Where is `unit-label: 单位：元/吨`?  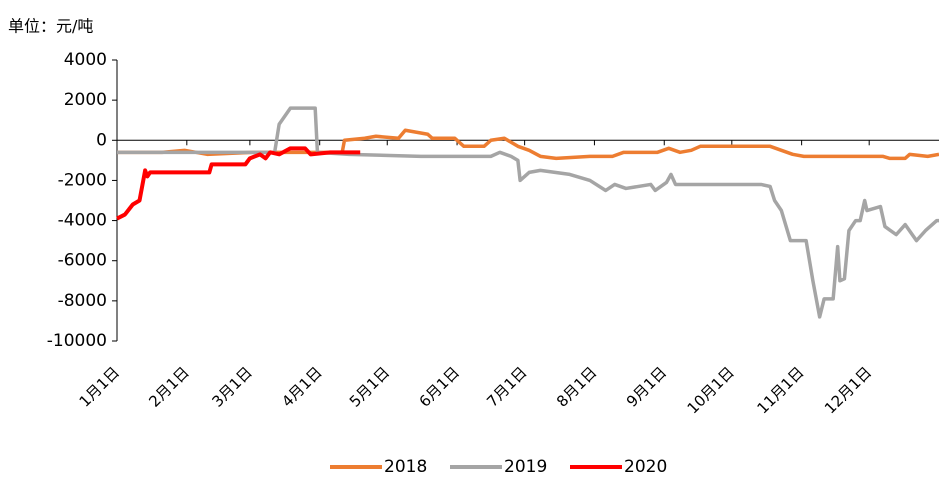 unit-label: 单位：元/吨 is located at coordinates (50, 26).